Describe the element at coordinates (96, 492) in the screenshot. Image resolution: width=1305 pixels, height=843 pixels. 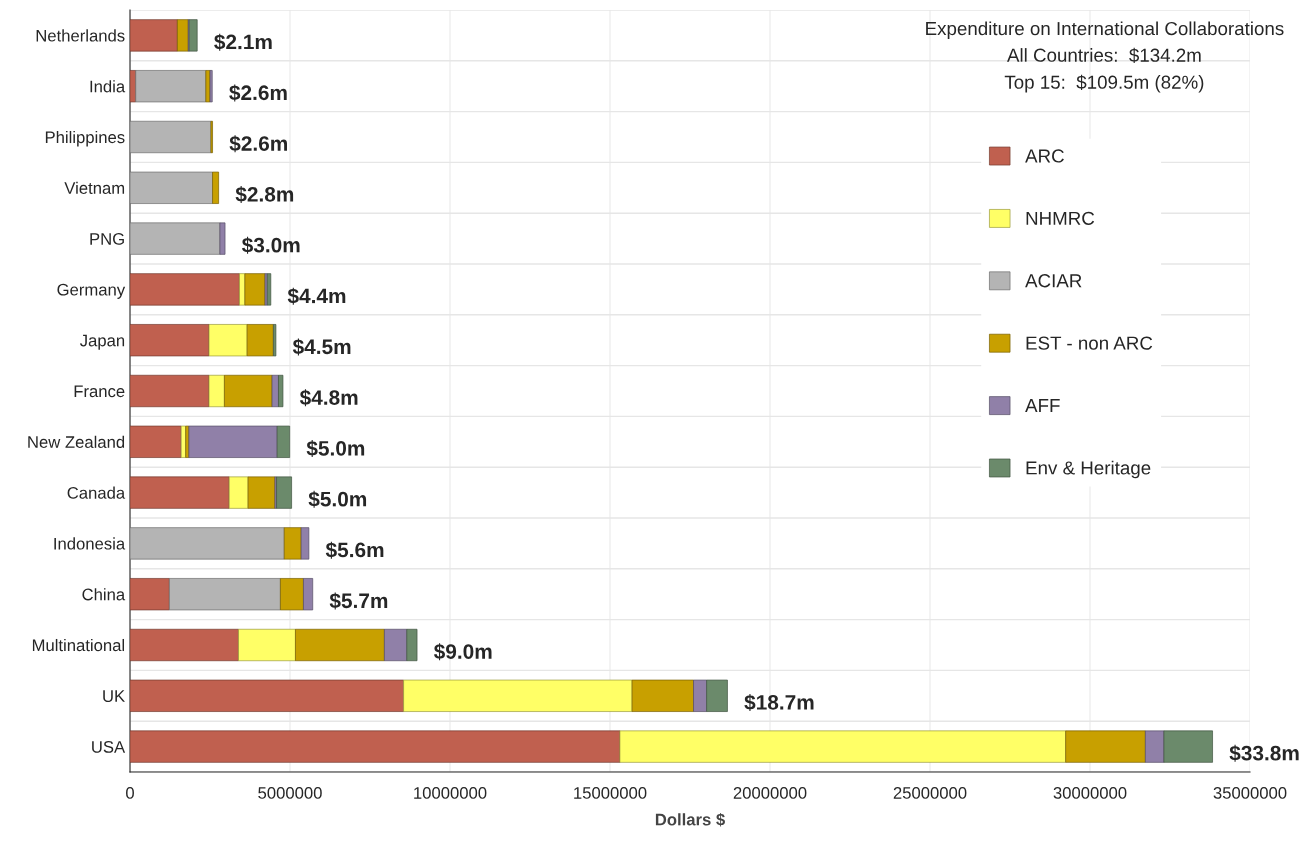
I see `y-tick-label: Canada` at that location.